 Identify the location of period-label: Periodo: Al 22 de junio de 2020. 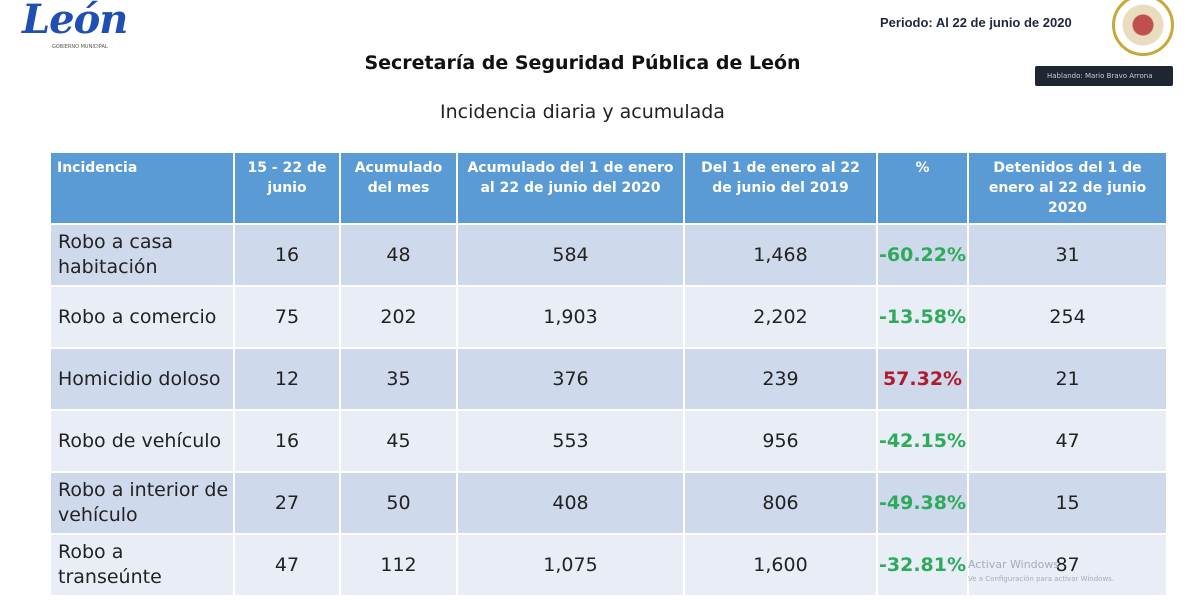
(976, 22).